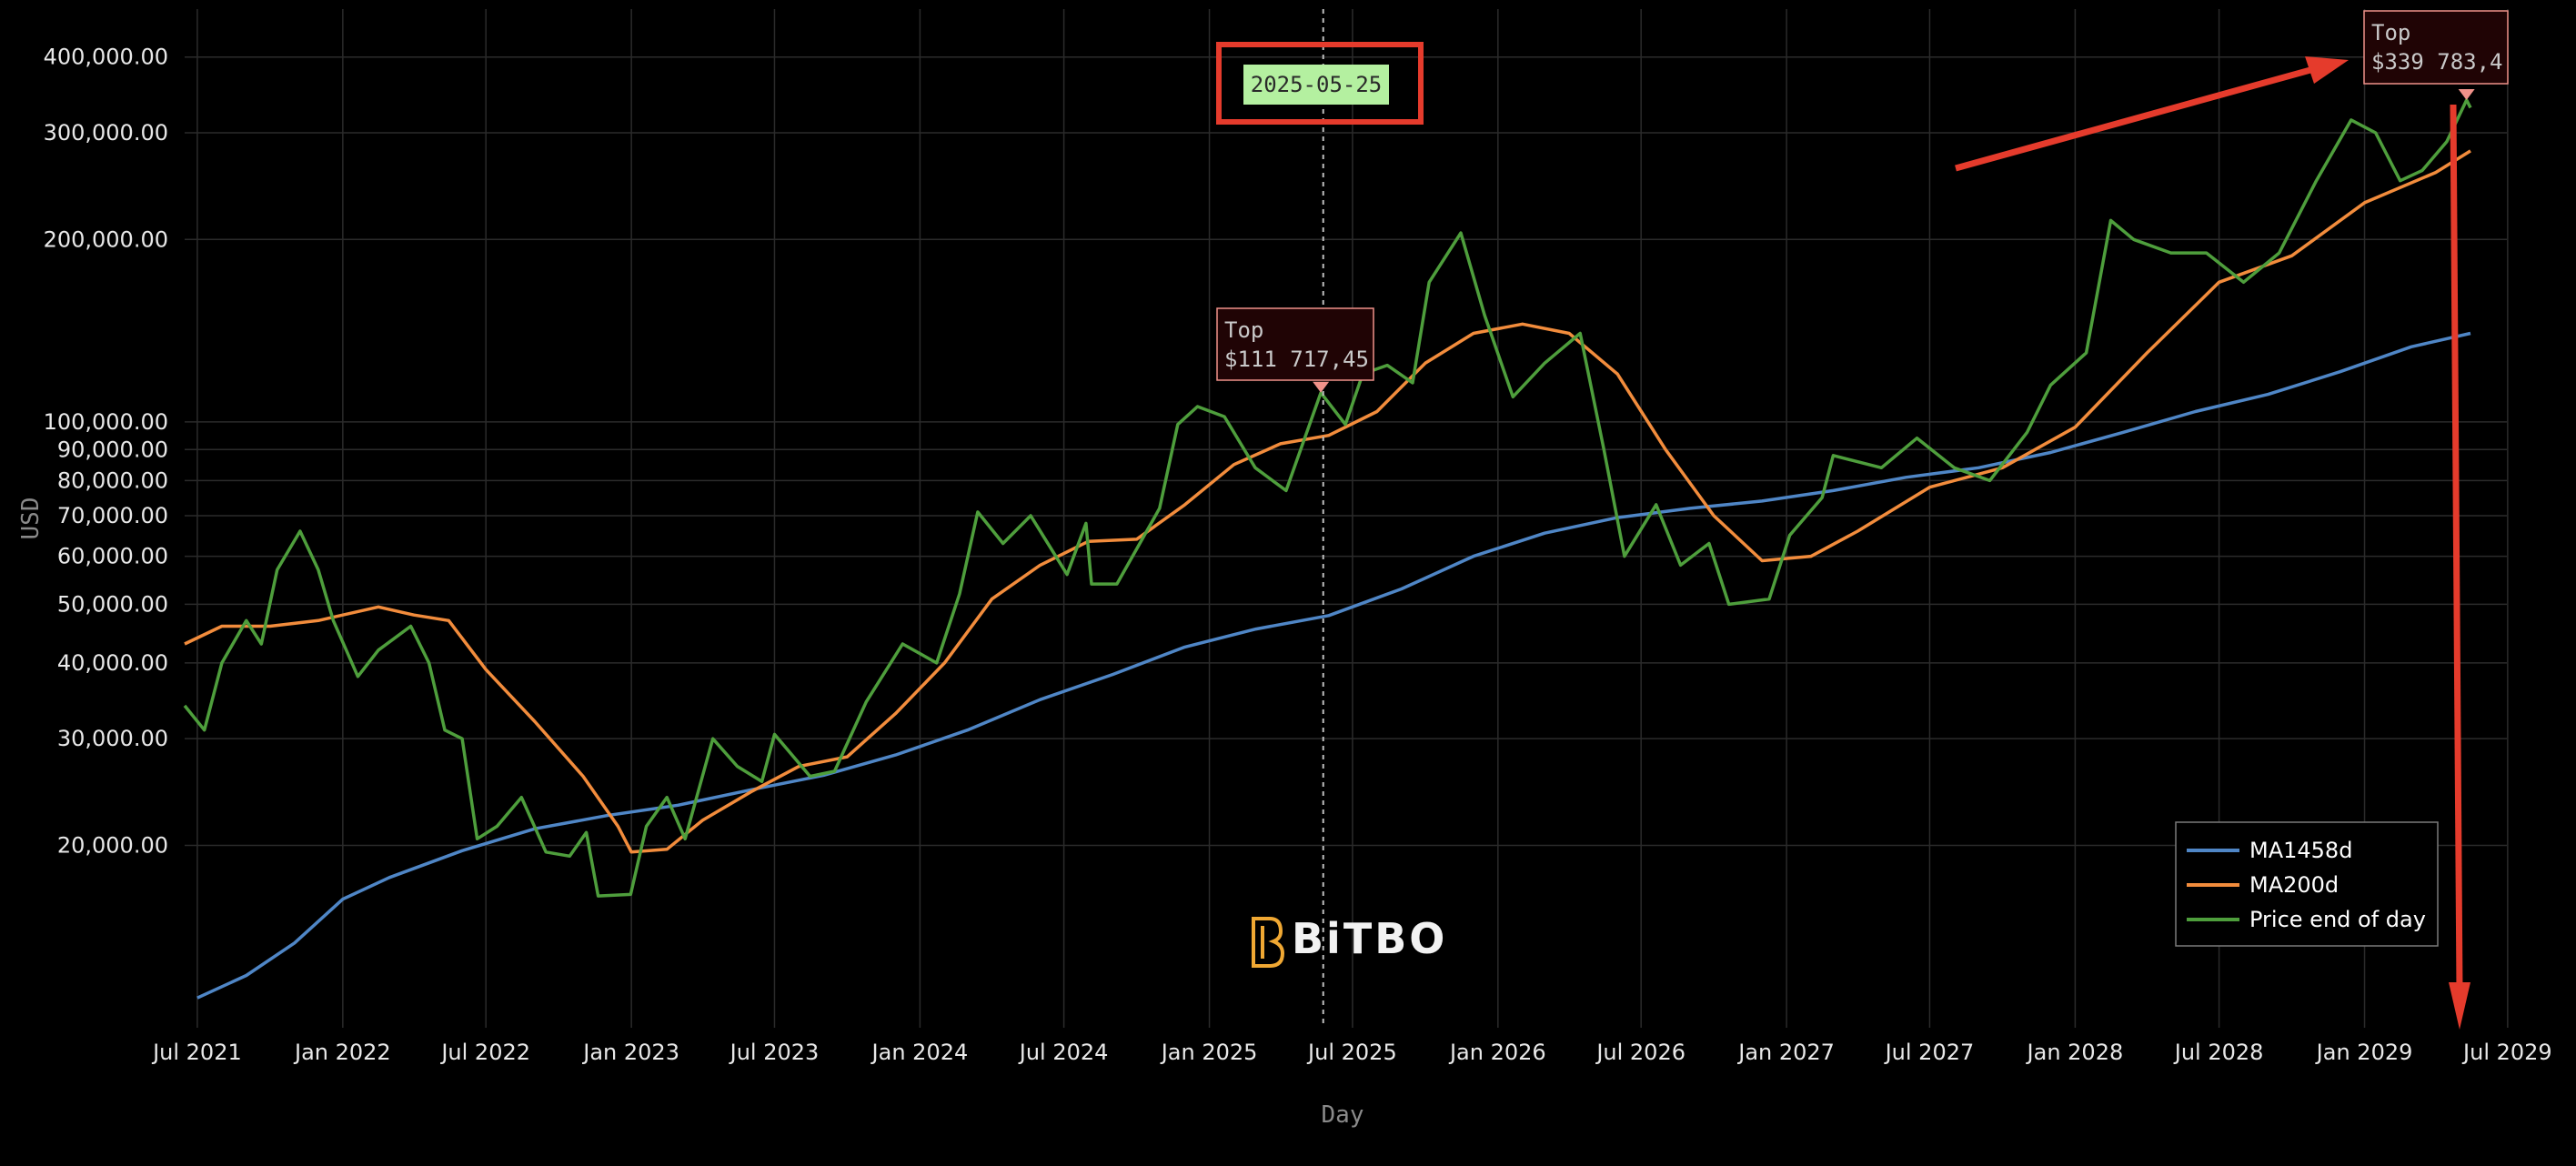 The width and height of the screenshot is (2576, 1166). Describe the element at coordinates (2456, 548) in the screenshot. I see `downward-arrow-line` at that location.